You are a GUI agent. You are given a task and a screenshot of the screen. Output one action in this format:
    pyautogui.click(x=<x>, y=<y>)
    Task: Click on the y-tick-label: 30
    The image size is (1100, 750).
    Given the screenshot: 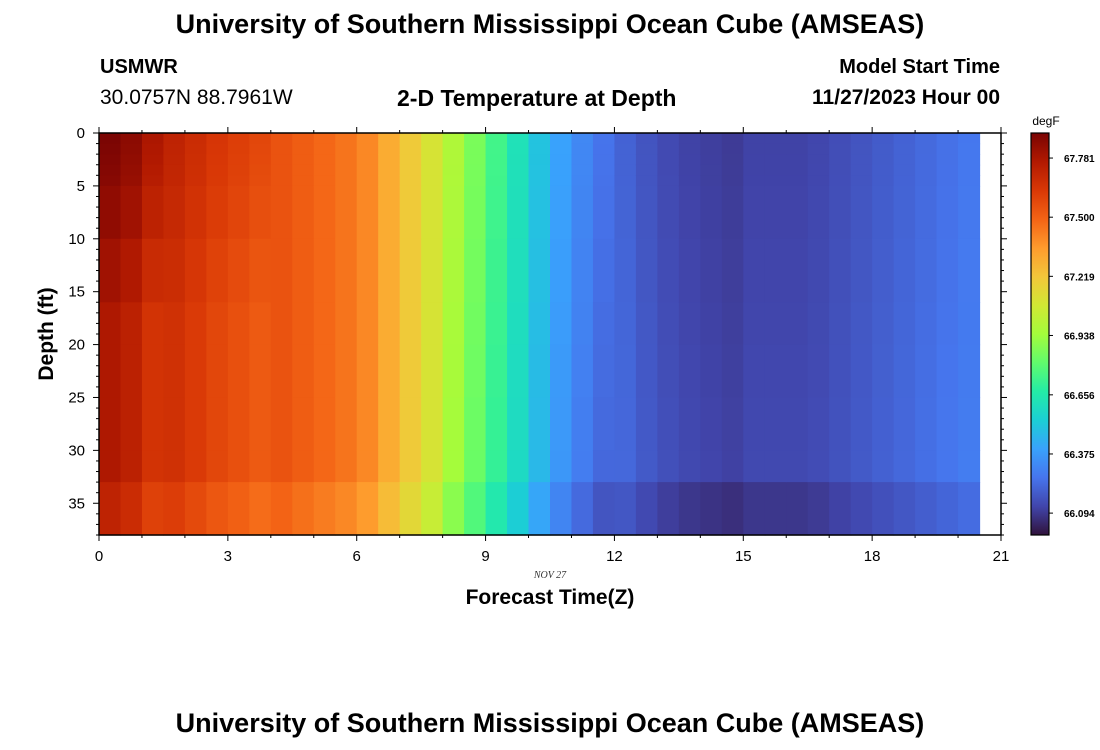 What is the action you would take?
    pyautogui.click(x=76, y=450)
    